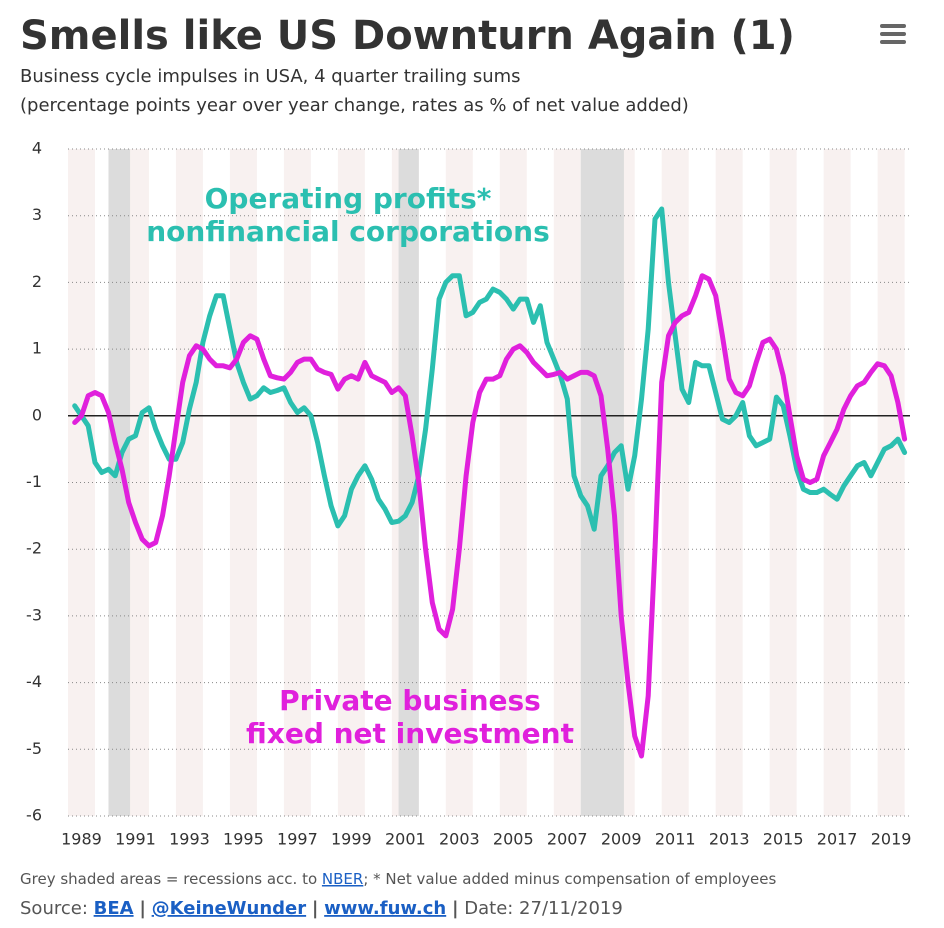 Image resolution: width=944 pixels, height=928 pixels. I want to click on x-tick-label: 1993, so click(189, 839).